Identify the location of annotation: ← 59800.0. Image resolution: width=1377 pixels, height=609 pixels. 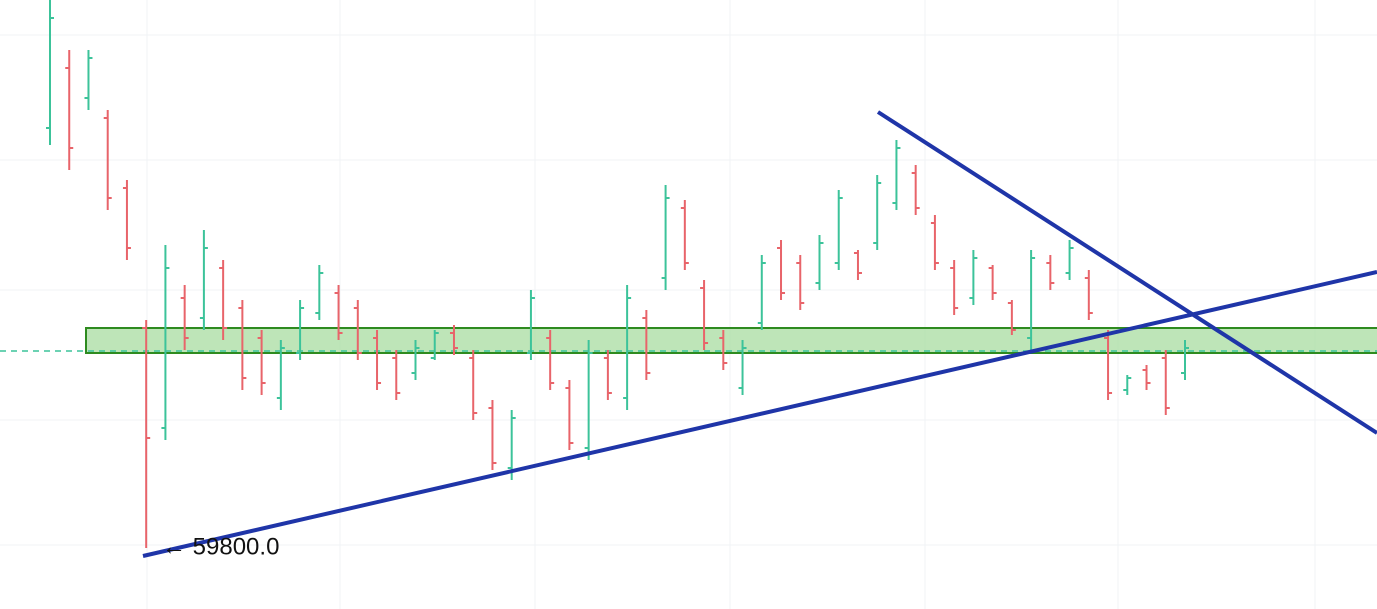
(220, 546).